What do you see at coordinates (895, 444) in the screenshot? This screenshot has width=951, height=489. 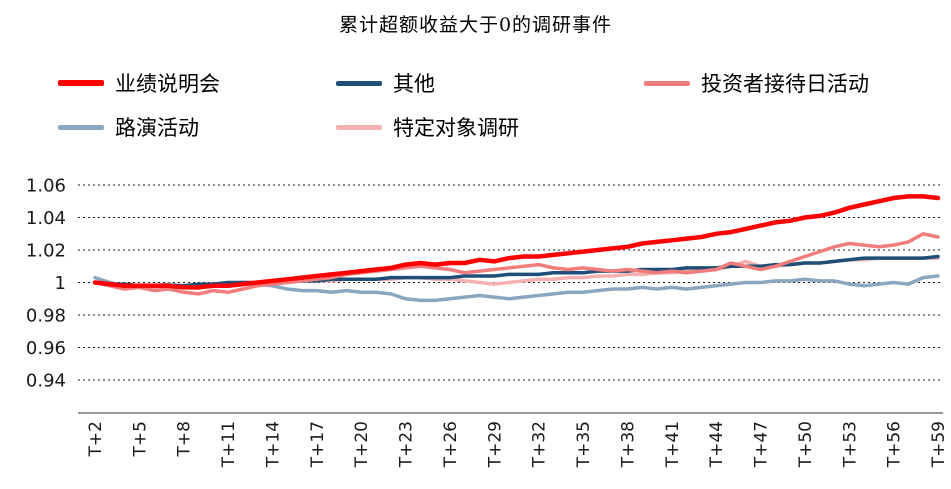 I see `x-axis-label: T+56` at bounding box center [895, 444].